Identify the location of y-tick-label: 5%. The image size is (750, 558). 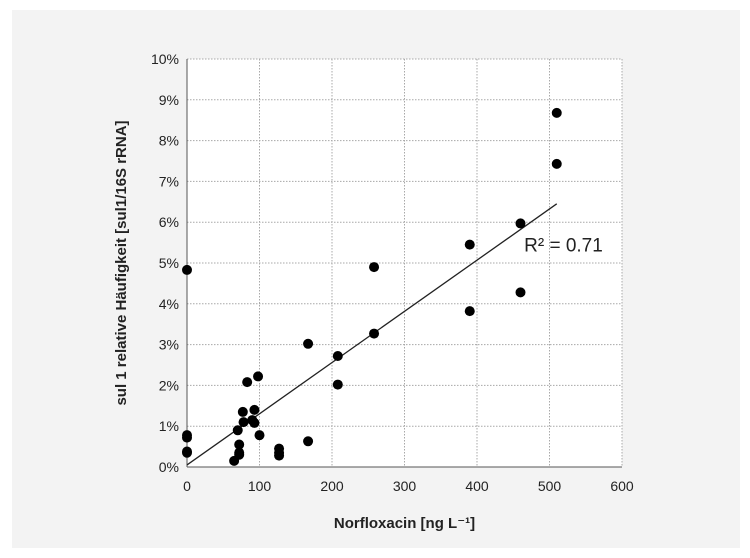
(169, 263).